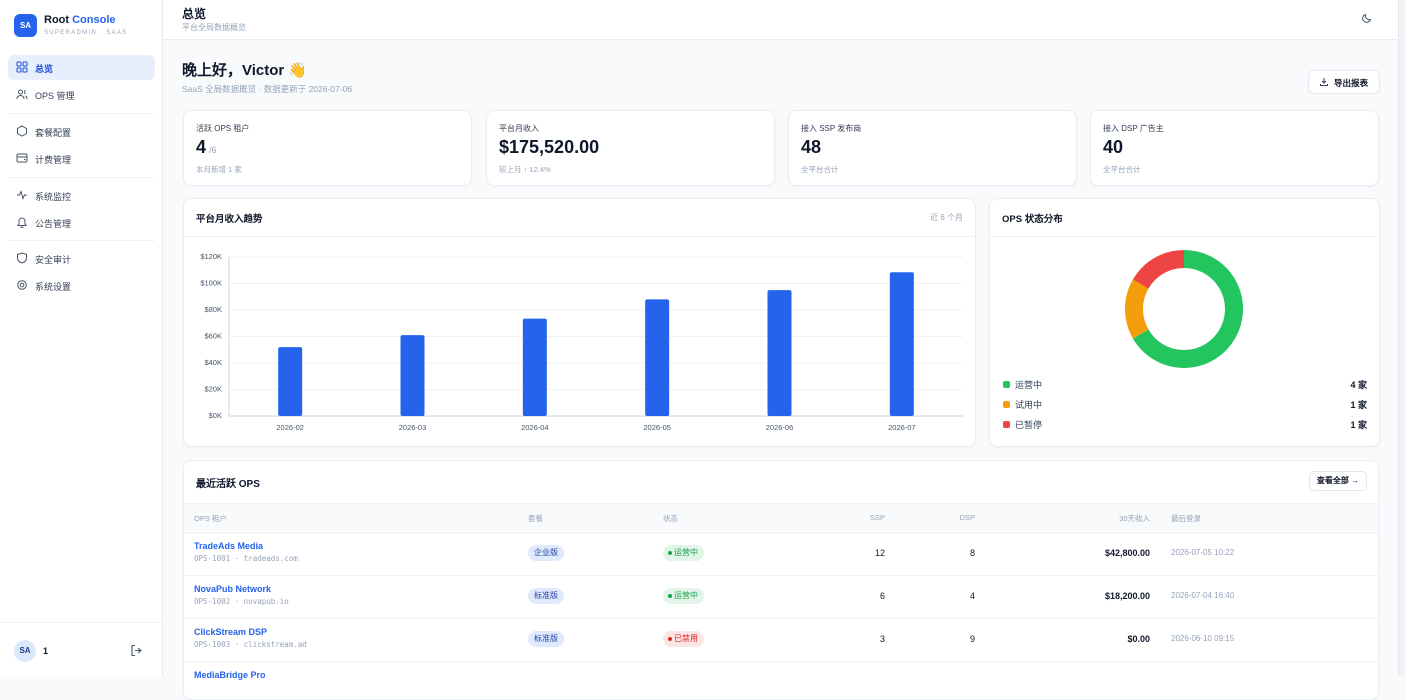 The width and height of the screenshot is (1405, 700). What do you see at coordinates (215, 415) in the screenshot?
I see `y-tick-label: $0K` at bounding box center [215, 415].